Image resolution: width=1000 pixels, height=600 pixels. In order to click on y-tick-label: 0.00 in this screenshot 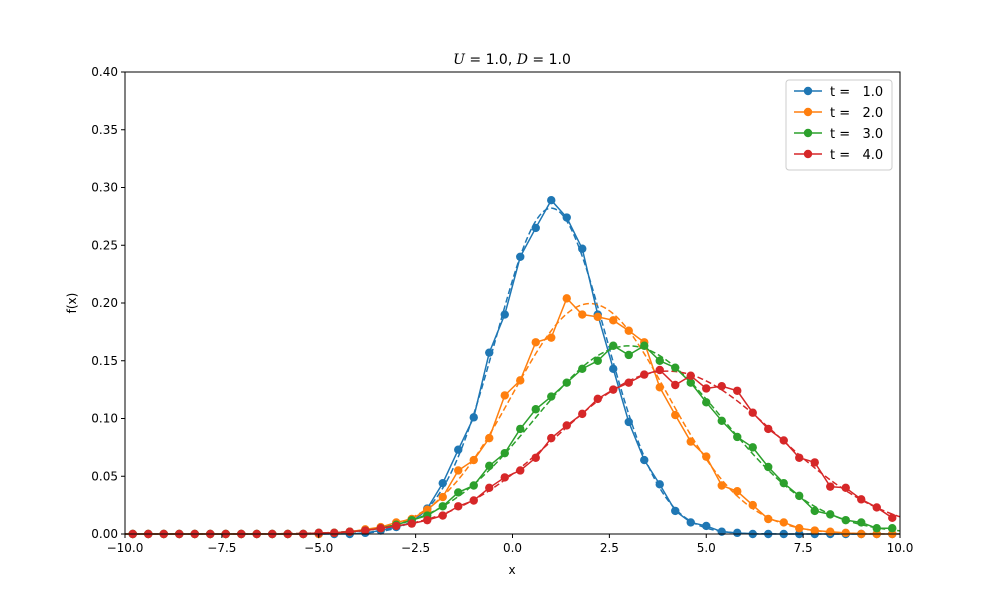, I will do `click(104, 534)`.